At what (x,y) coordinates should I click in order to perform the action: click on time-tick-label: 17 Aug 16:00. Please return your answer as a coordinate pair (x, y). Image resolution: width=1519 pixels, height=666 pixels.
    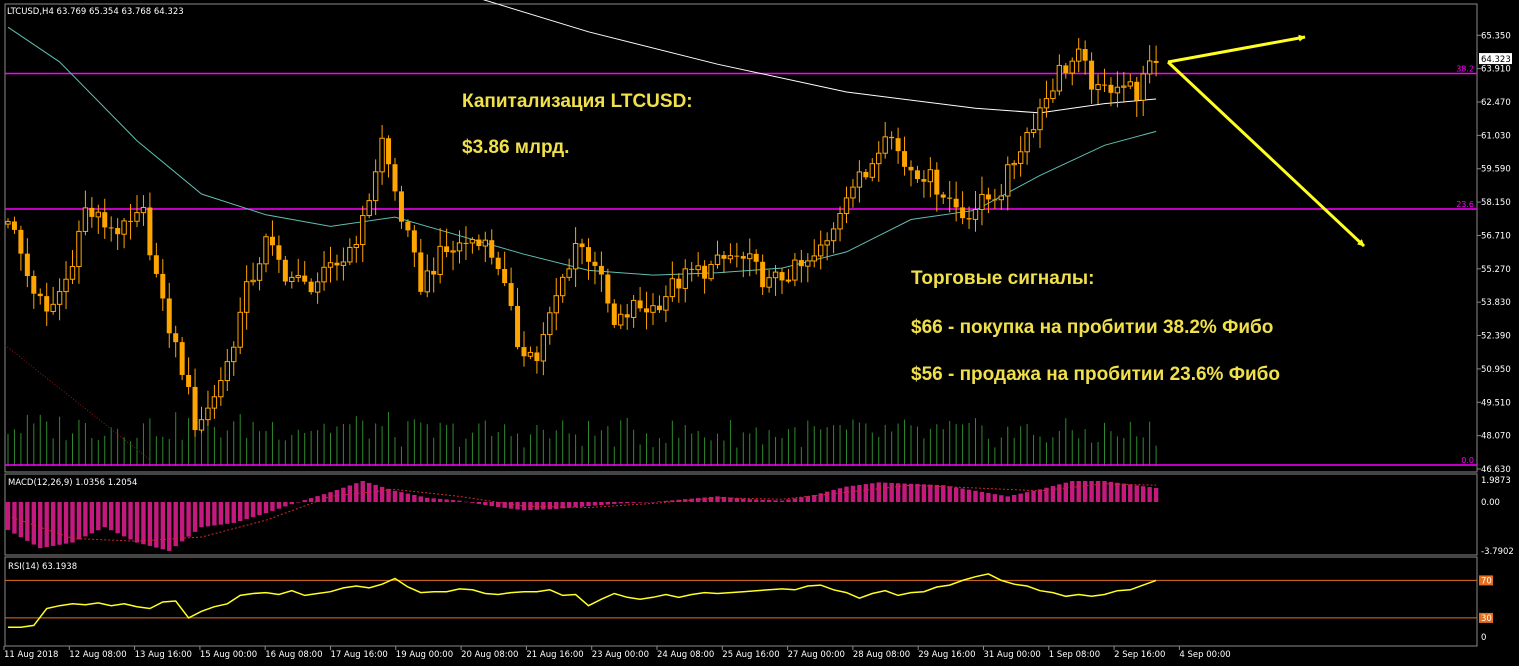
    Looking at the image, I should click on (359, 655).